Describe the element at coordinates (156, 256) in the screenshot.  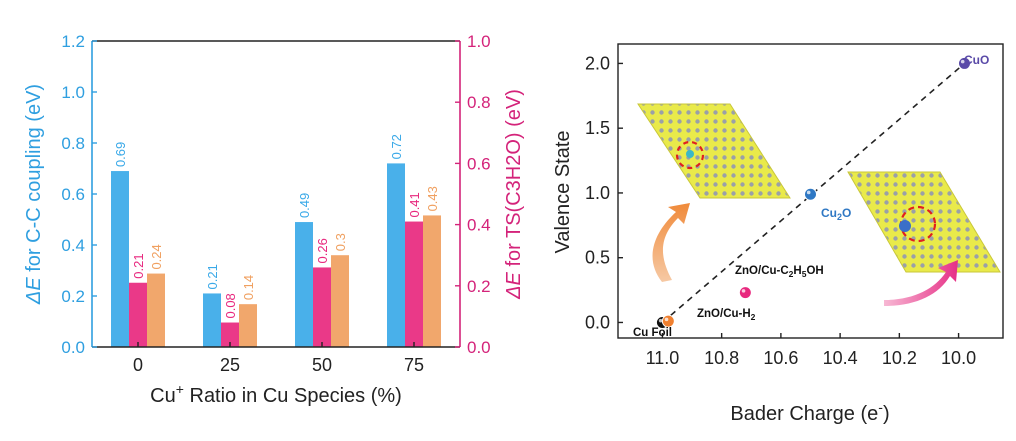
I see `bar-value-label: 0.24` at that location.